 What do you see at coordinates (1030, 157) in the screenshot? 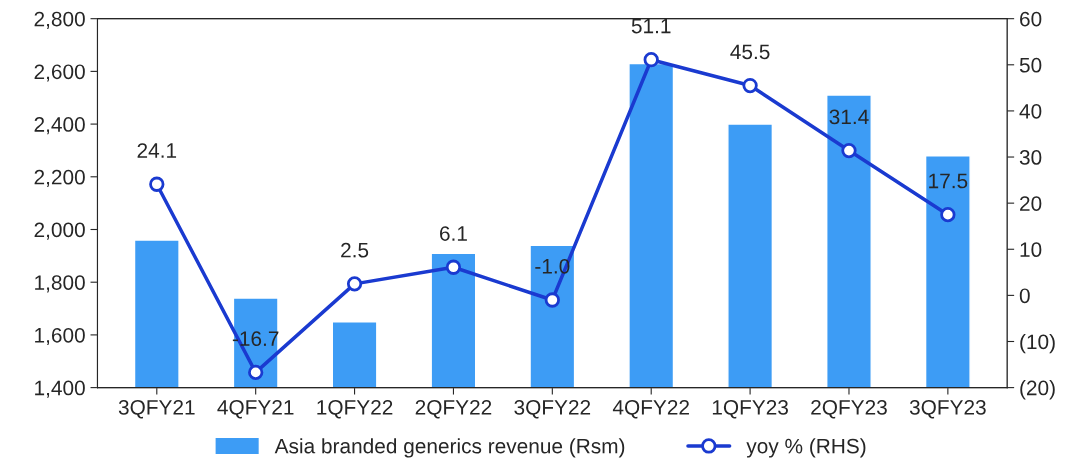
I see `y2-tick-label: 30` at bounding box center [1030, 157].